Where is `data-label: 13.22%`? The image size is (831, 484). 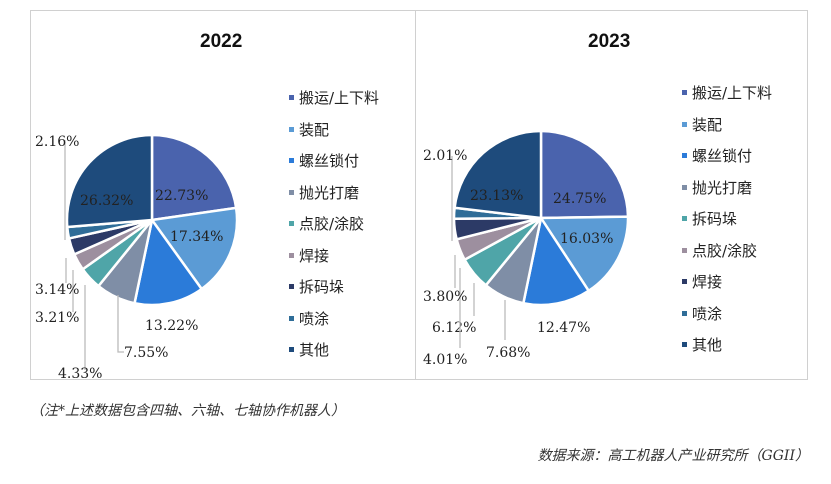 data-label: 13.22% is located at coordinates (171, 326).